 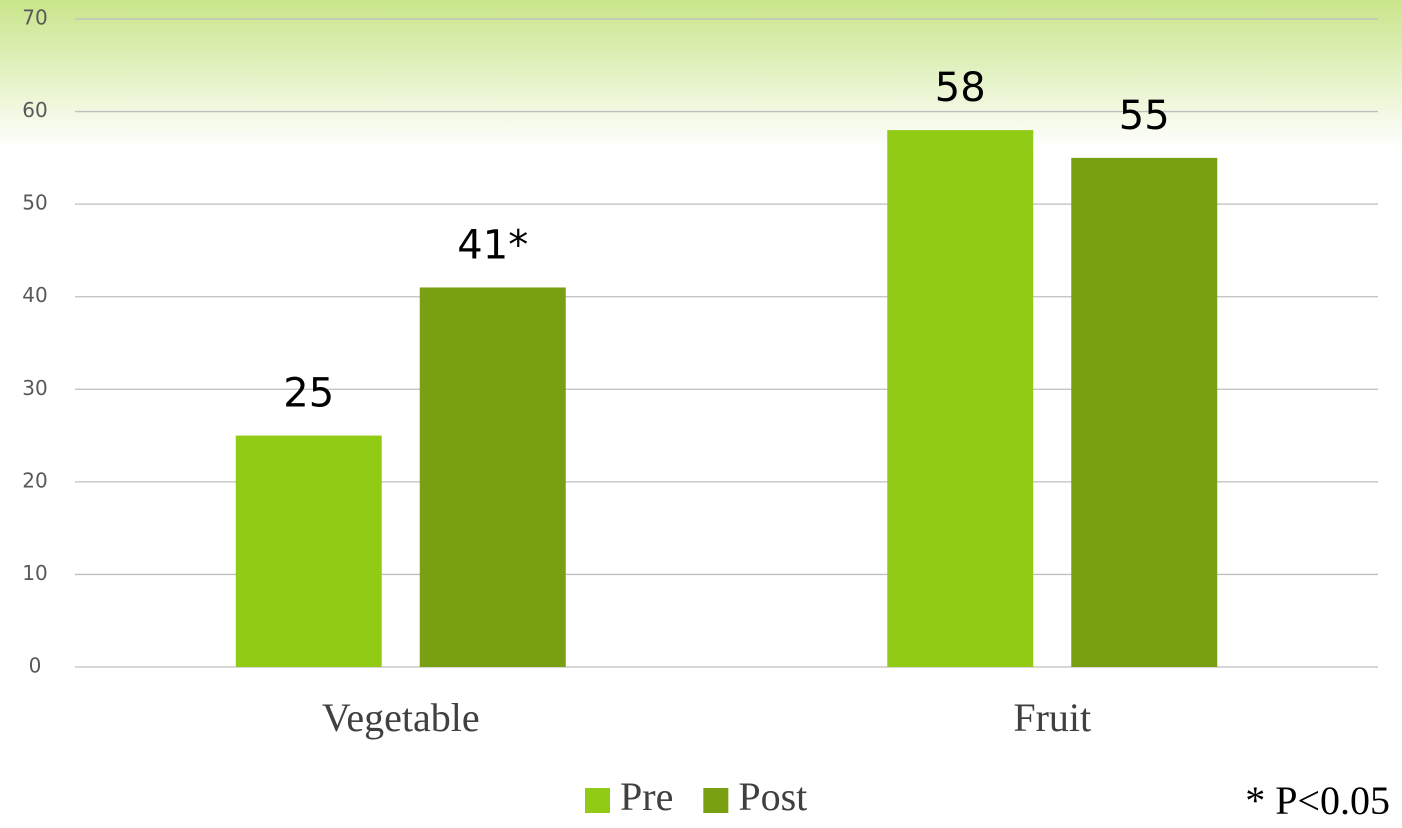 What do you see at coordinates (35, 666) in the screenshot?
I see `y-tick-label: 0` at bounding box center [35, 666].